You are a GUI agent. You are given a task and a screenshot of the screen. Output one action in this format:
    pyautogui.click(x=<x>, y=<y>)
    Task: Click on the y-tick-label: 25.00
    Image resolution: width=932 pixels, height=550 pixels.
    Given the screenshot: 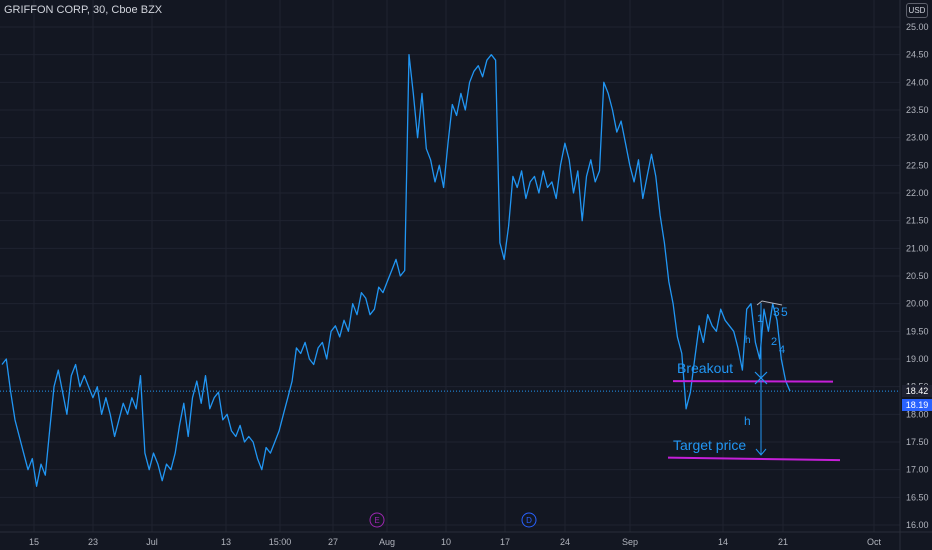 What is the action you would take?
    pyautogui.click(x=917, y=27)
    